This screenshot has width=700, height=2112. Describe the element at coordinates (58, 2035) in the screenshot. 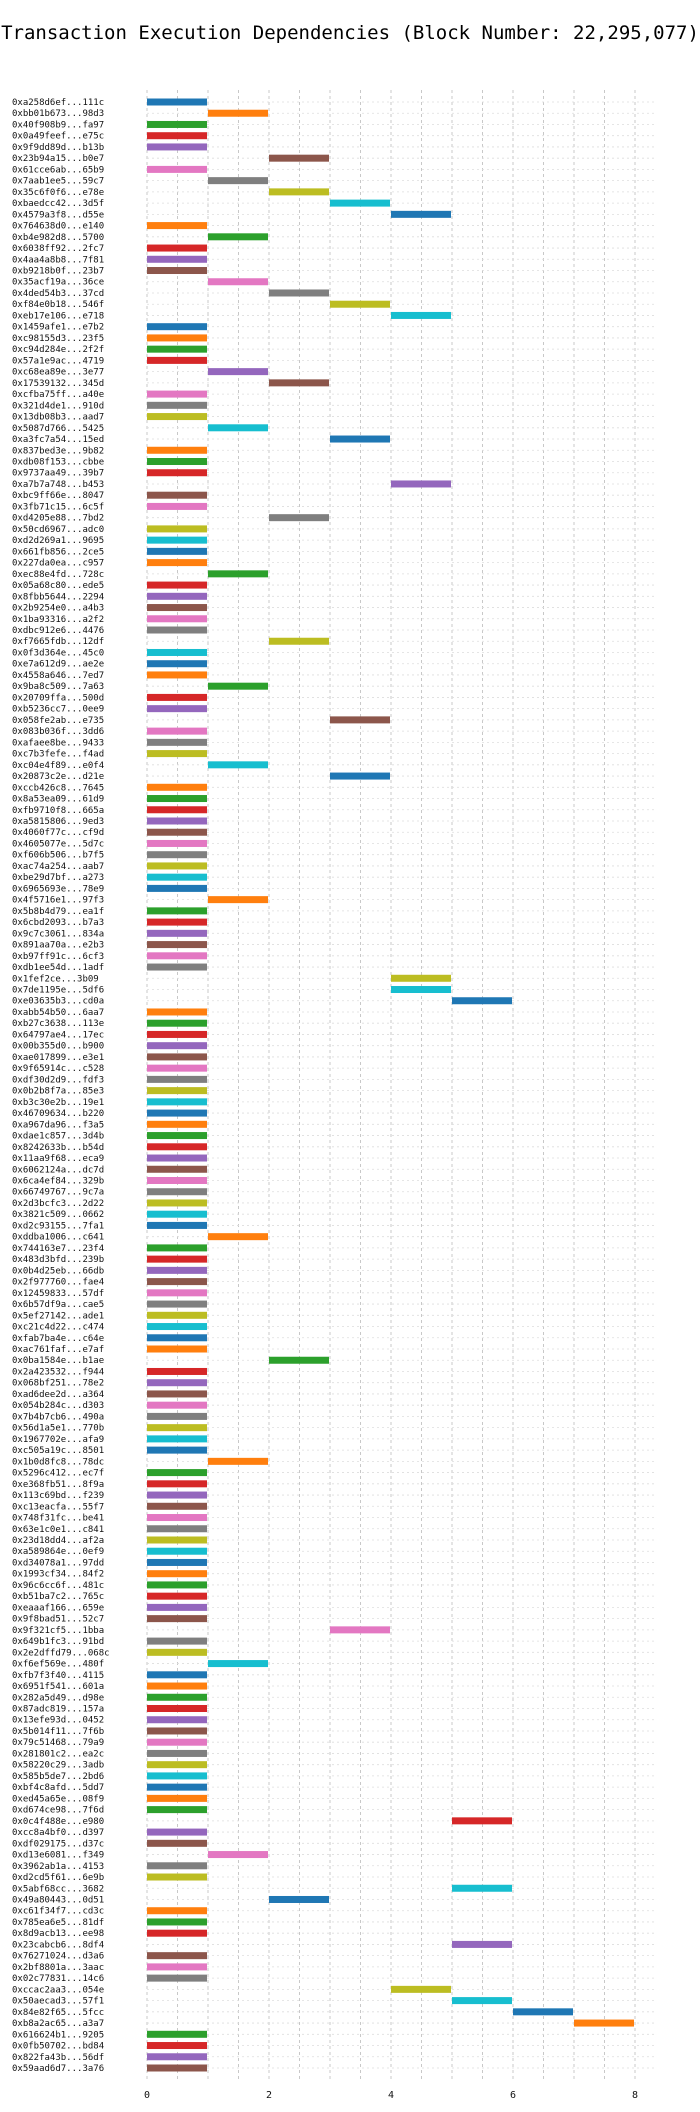

I see `y-tick-label: 0x616624b1...9205` at that location.